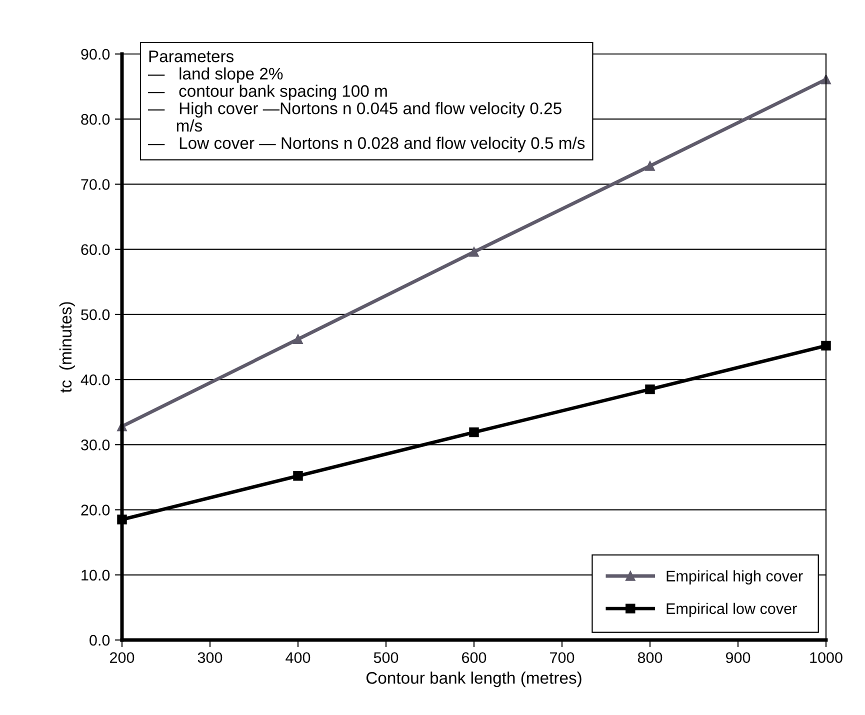 The image size is (865, 715). What do you see at coordinates (95, 54) in the screenshot?
I see `y-tick-label: 90.0` at bounding box center [95, 54].